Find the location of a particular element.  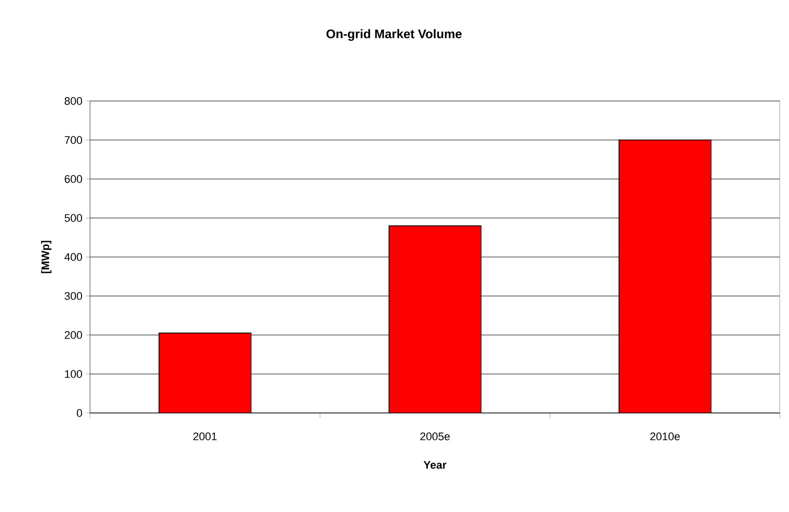

y-axis-title: [MWp] is located at coordinates (46, 257).